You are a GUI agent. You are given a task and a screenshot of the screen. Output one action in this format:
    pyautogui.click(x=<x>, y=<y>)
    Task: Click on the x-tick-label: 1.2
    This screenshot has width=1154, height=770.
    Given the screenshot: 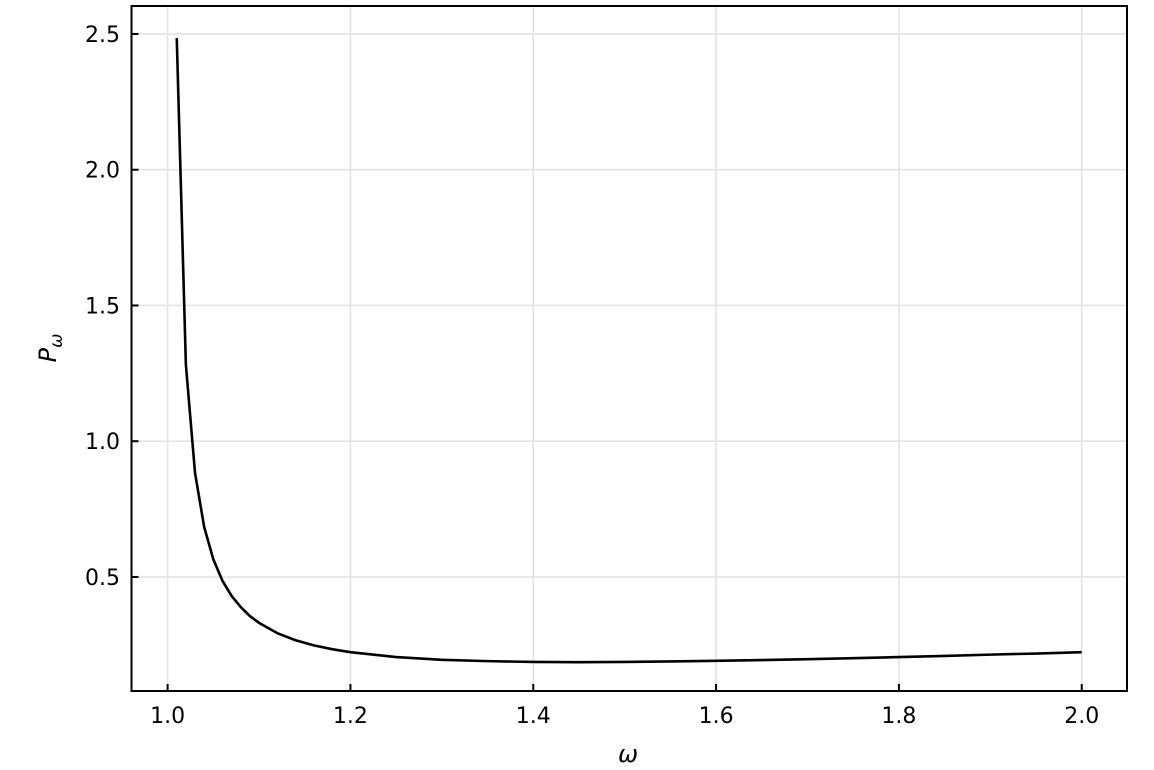 What is the action you would take?
    pyautogui.click(x=350, y=716)
    